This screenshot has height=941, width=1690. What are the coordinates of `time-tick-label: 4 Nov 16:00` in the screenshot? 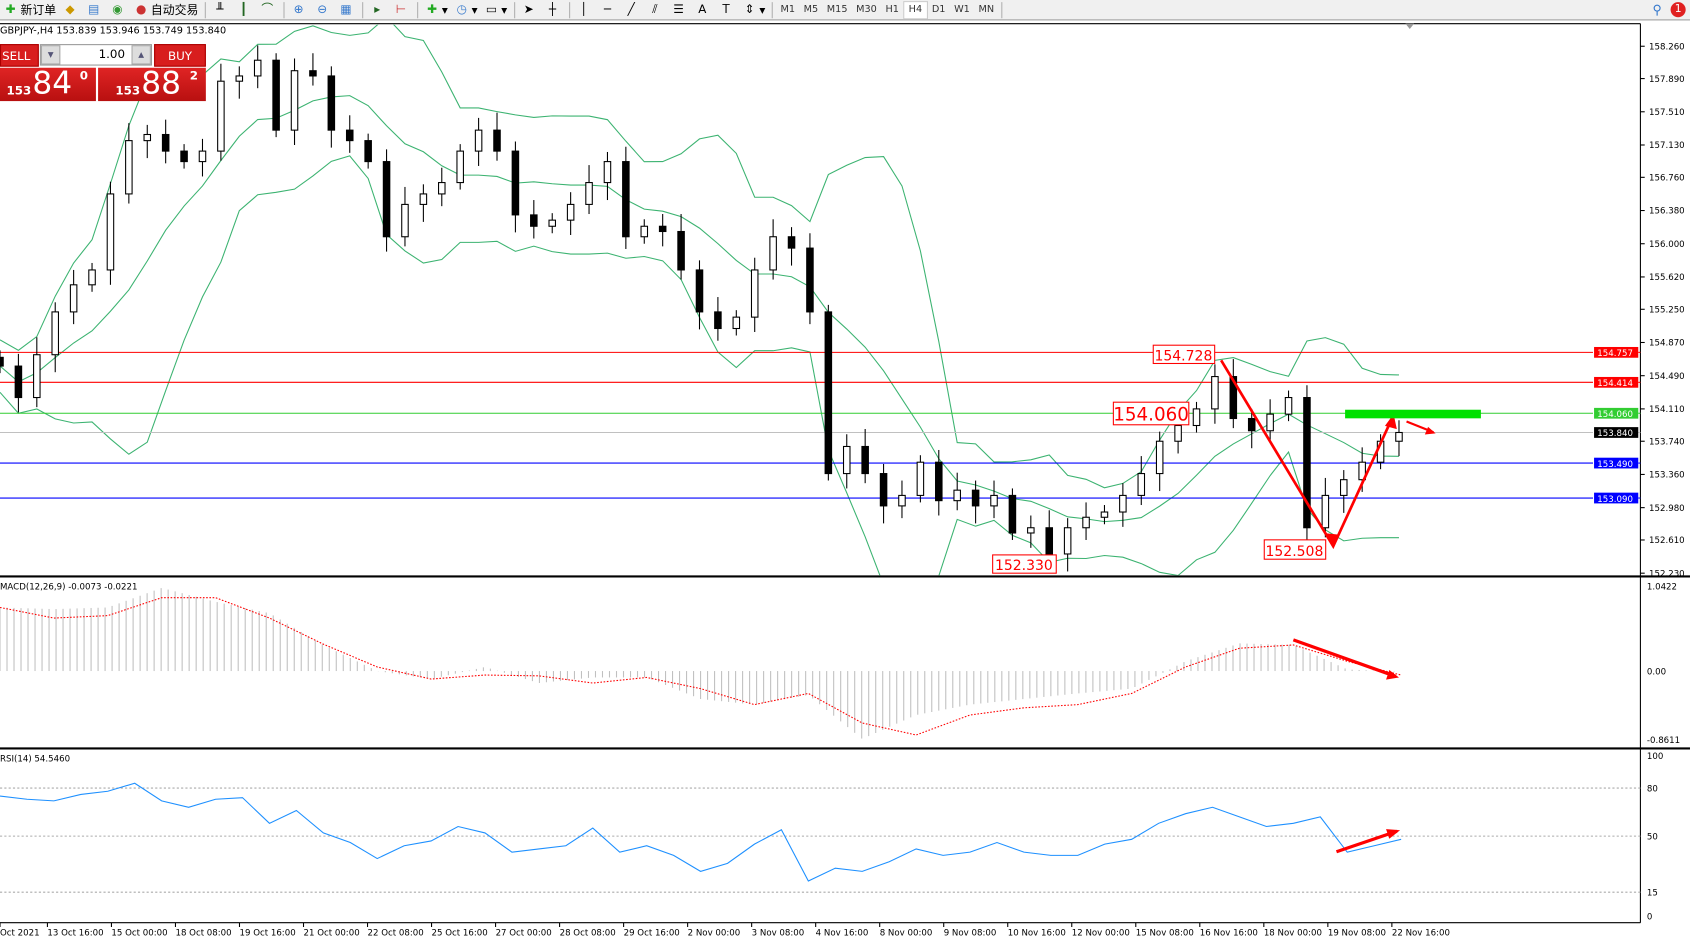 It's located at (842, 934).